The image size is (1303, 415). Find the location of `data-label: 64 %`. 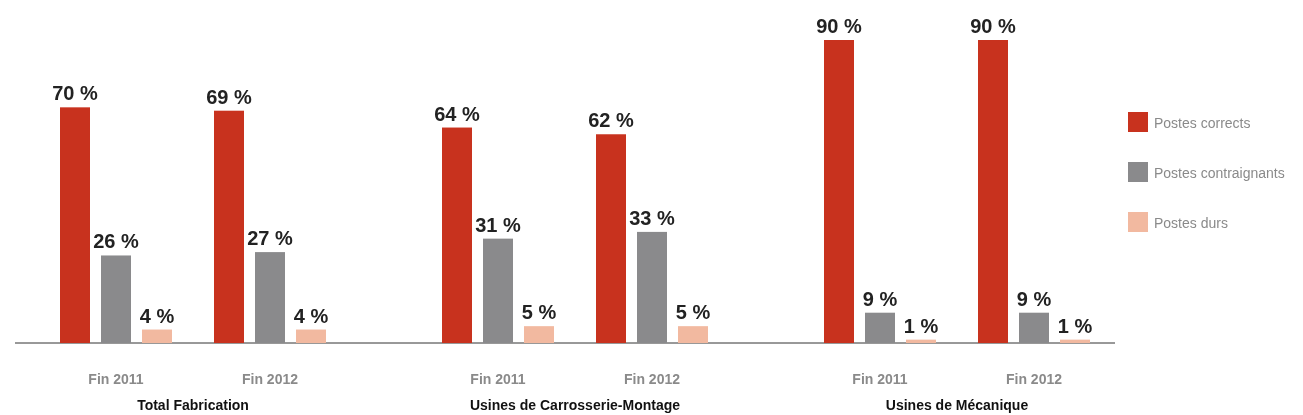

data-label: 64 % is located at coordinates (457, 113).